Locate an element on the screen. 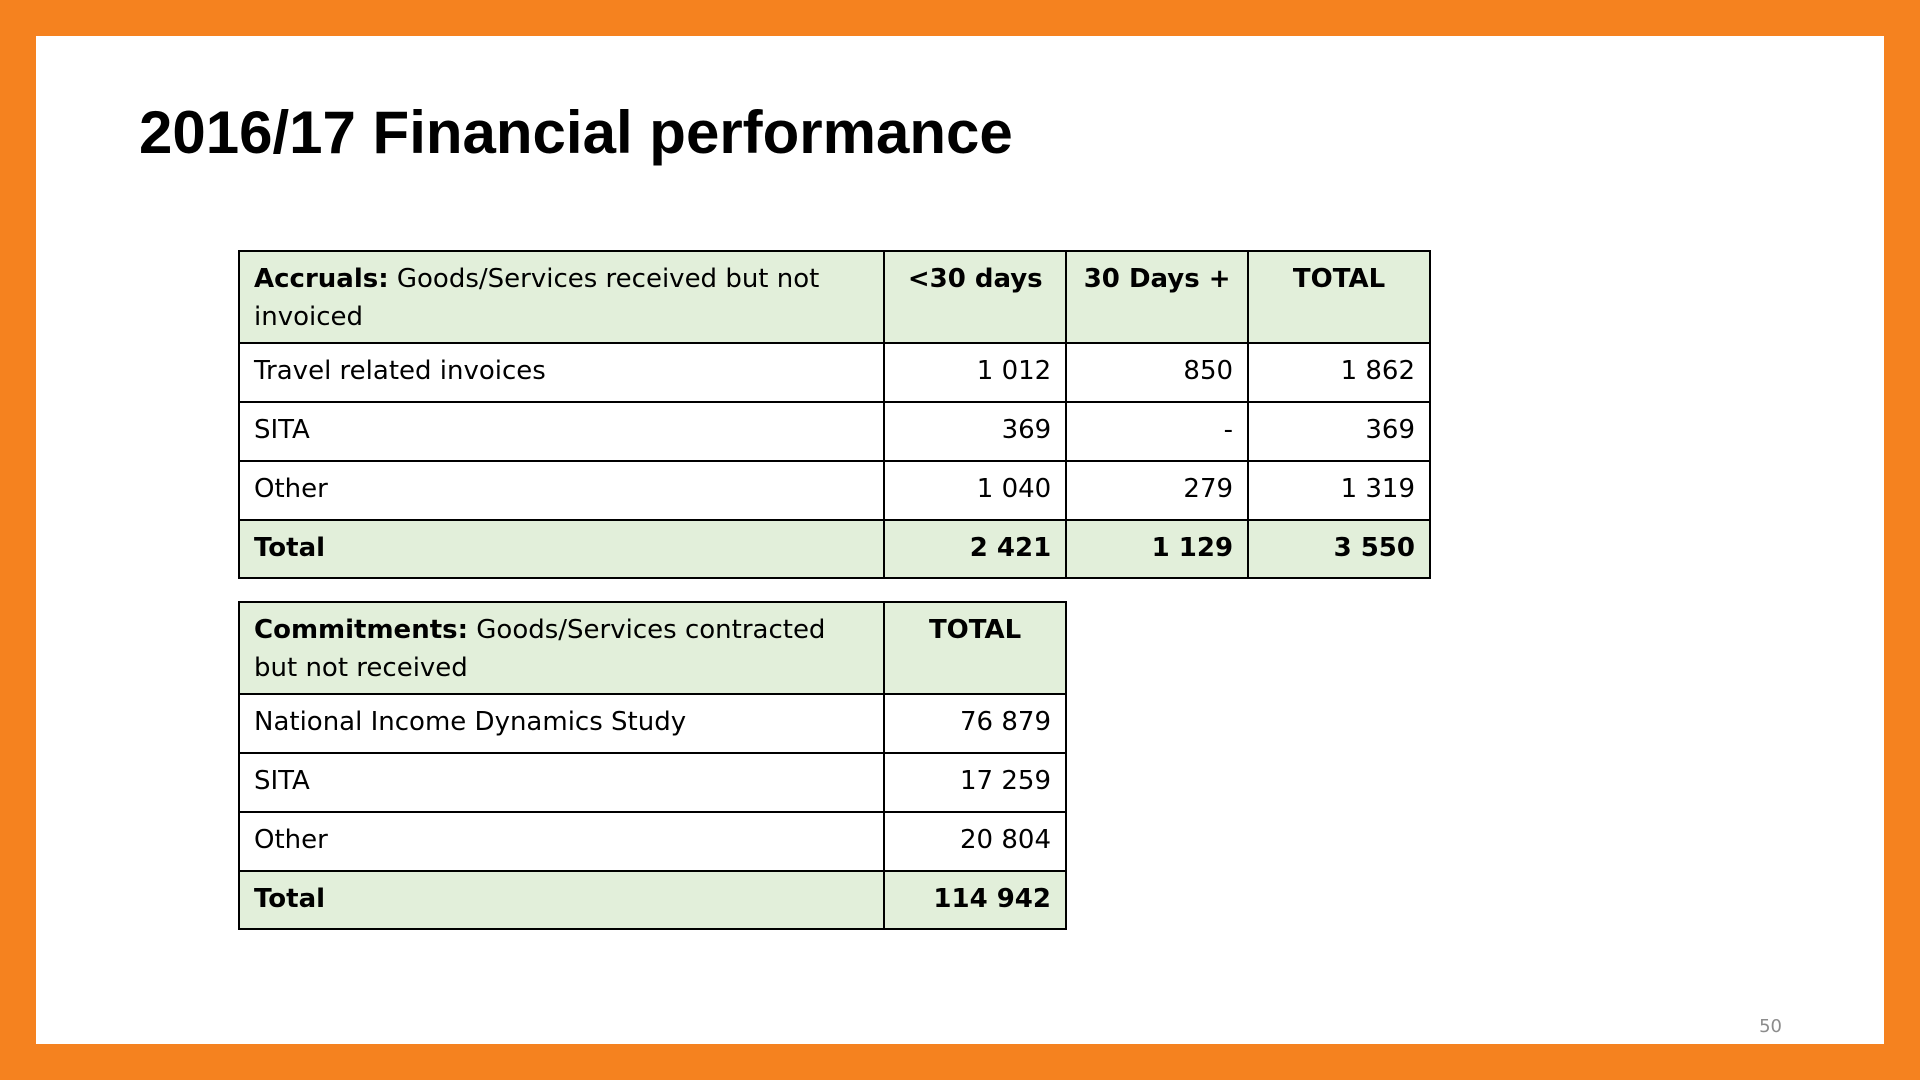  accruals-header-label-rest: Goods/Services received but not invoiced is located at coordinates (537, 298).